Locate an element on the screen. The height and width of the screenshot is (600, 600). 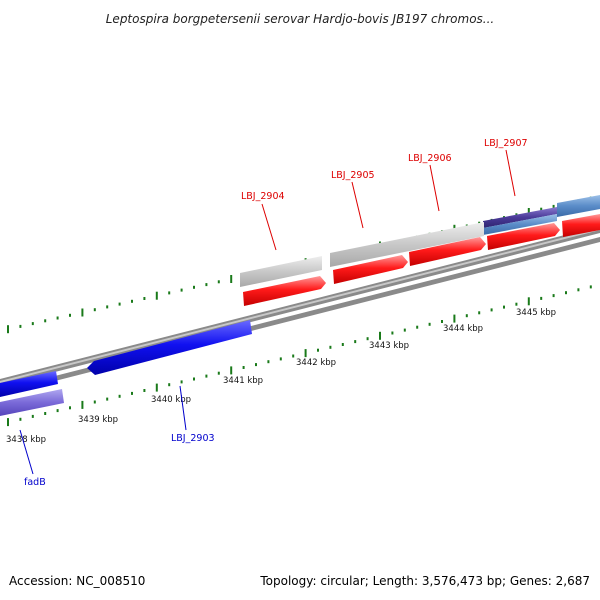
gene-label-LBJ_2906: LBJ_2906 is located at coordinates (430, 158).